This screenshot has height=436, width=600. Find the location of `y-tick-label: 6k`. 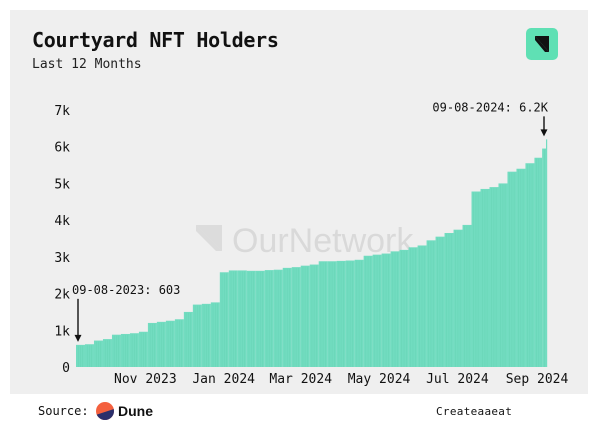

y-tick-label: 6k is located at coordinates (62, 148).